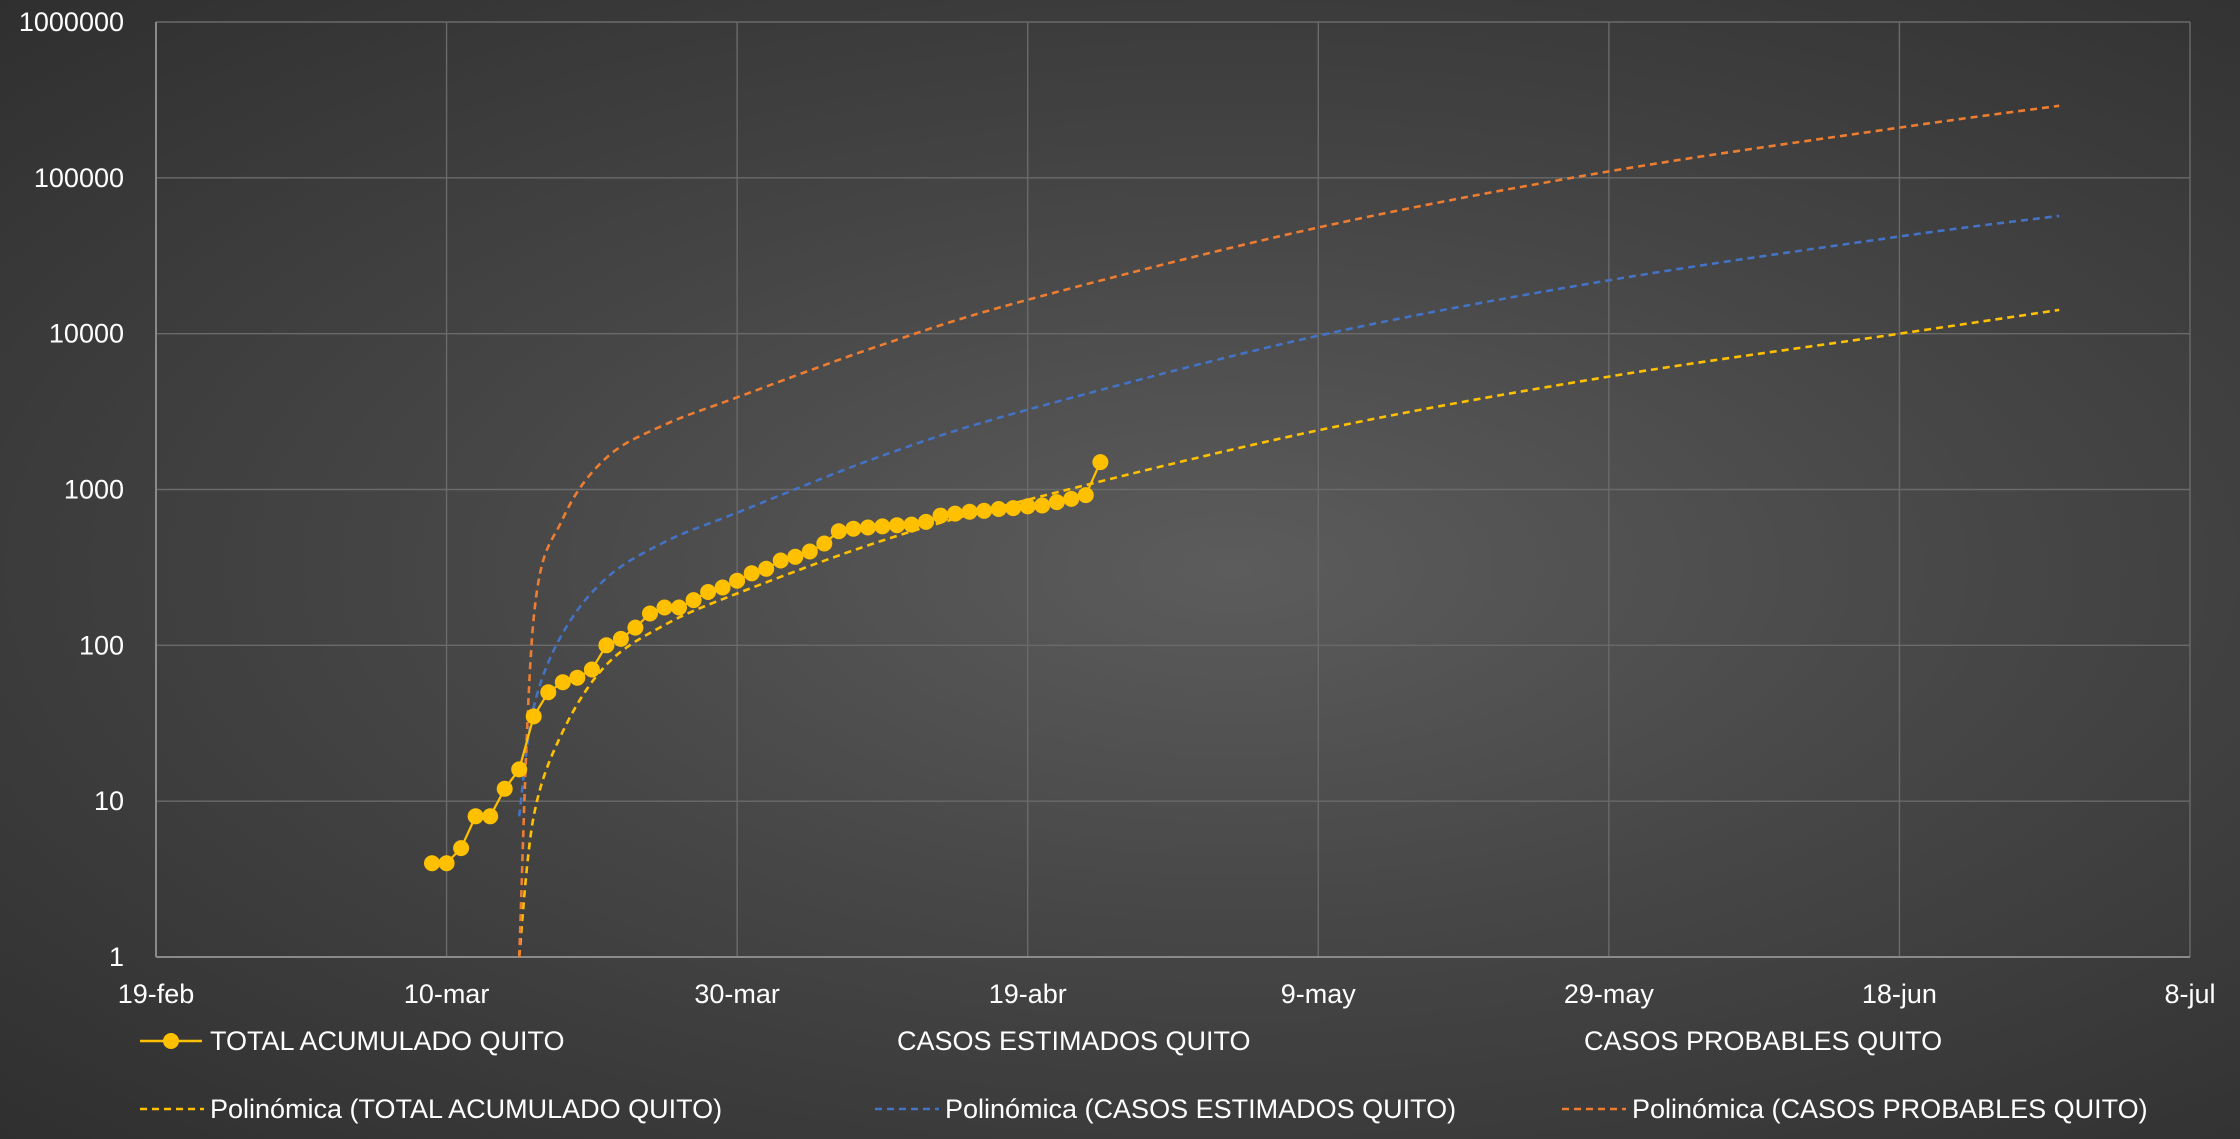 Image resolution: width=2240 pixels, height=1139 pixels. I want to click on y-tick-label: 100000, so click(79, 178).